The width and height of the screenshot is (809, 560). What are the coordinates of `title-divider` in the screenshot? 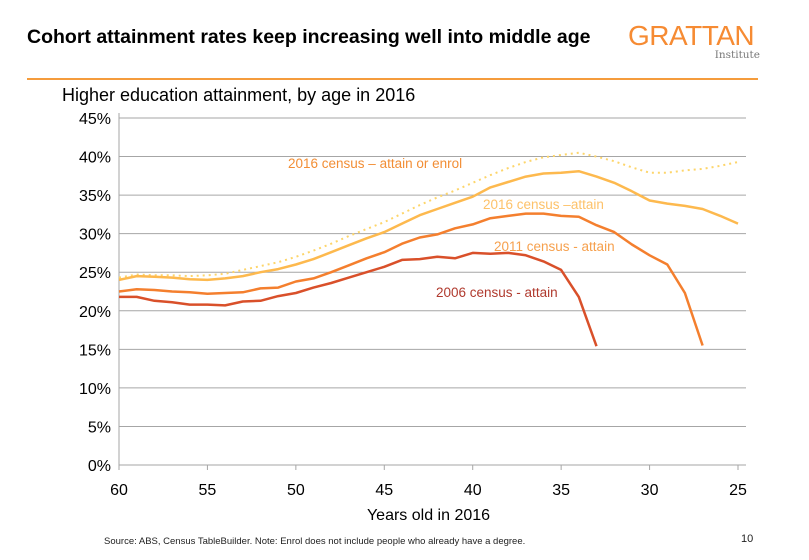 It's located at (392, 79).